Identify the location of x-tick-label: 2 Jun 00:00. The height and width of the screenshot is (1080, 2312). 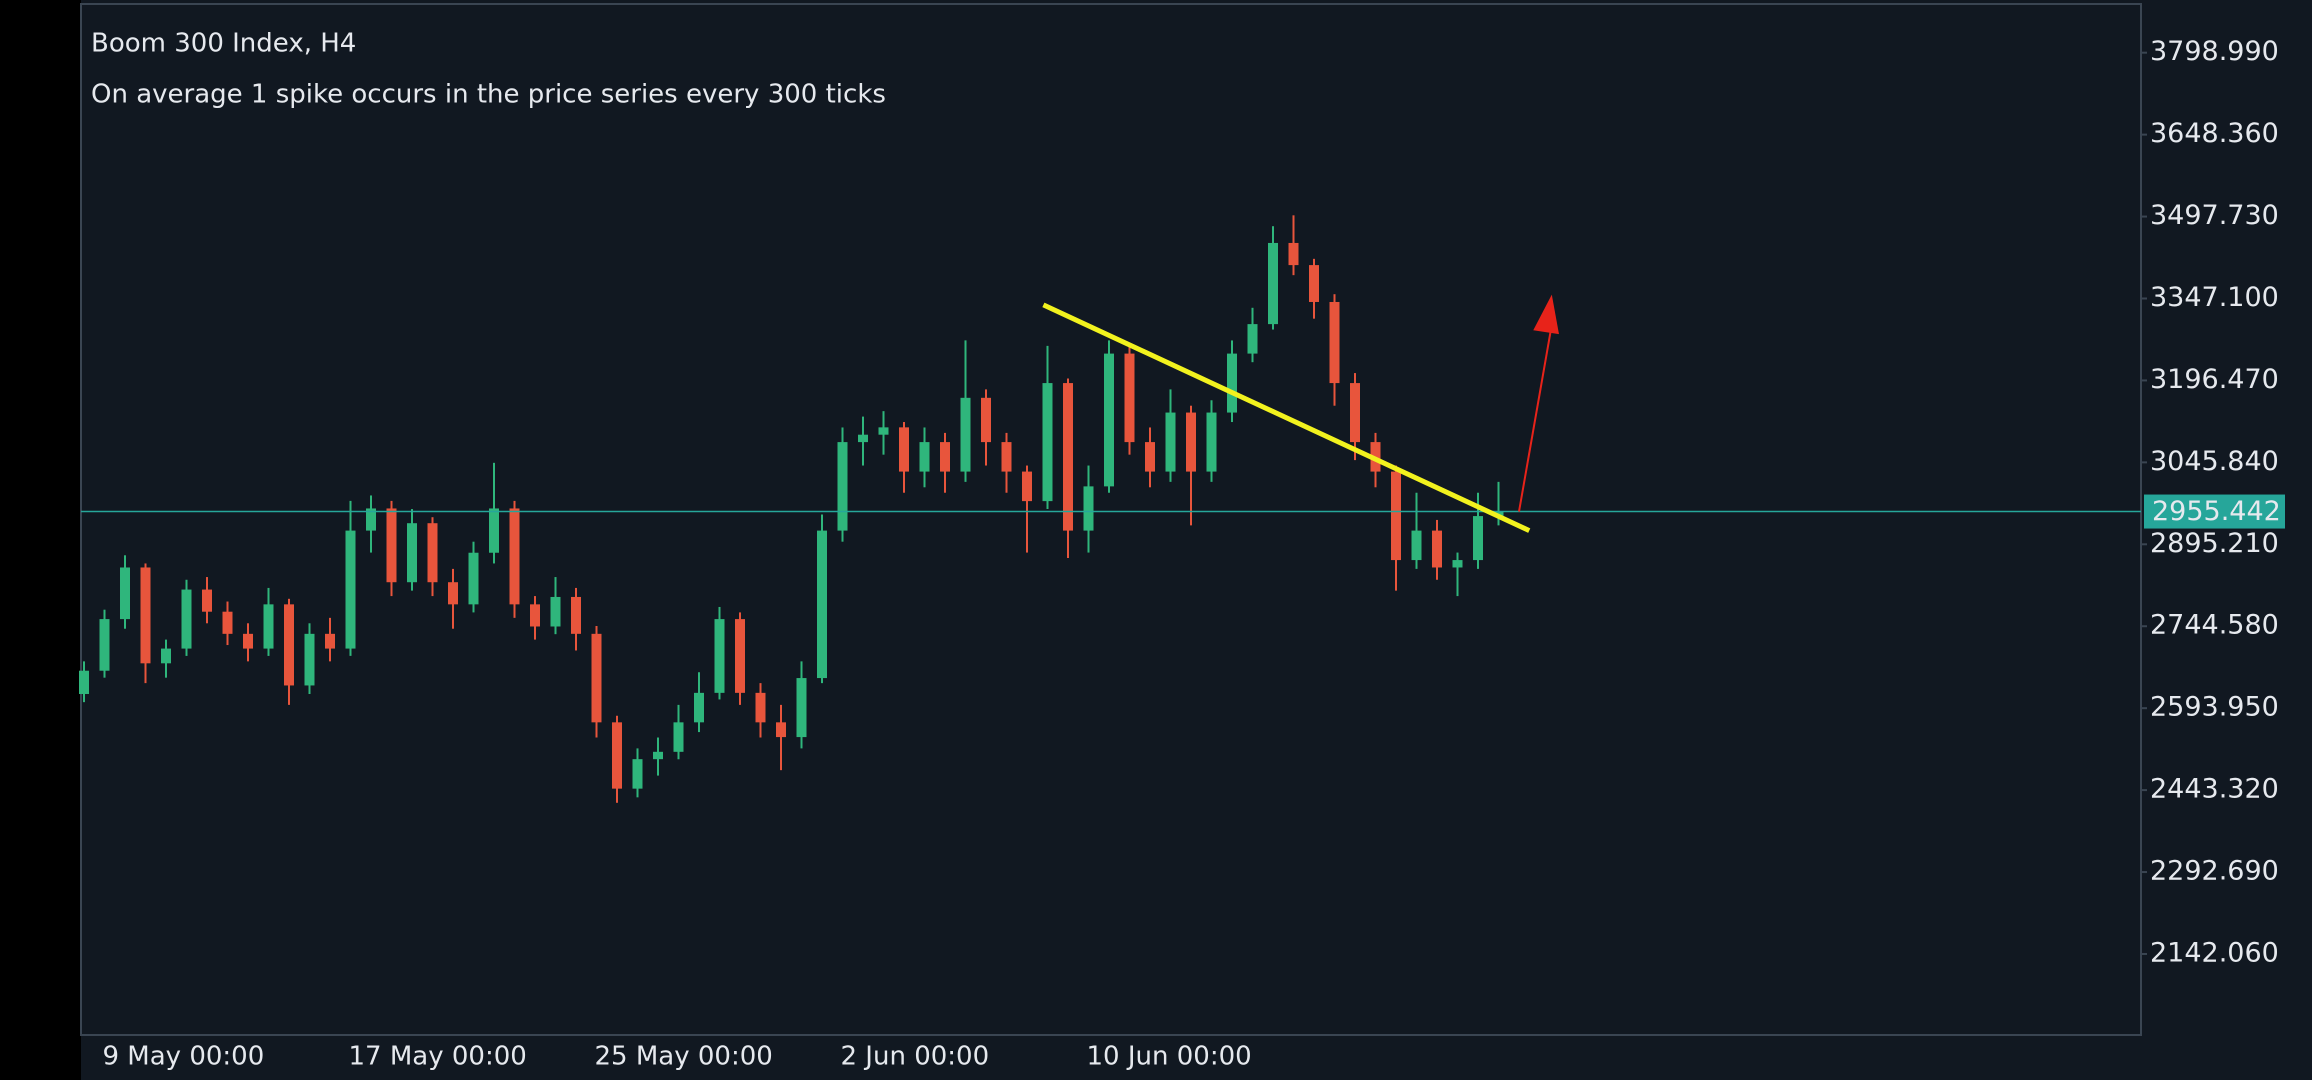
(915, 1057).